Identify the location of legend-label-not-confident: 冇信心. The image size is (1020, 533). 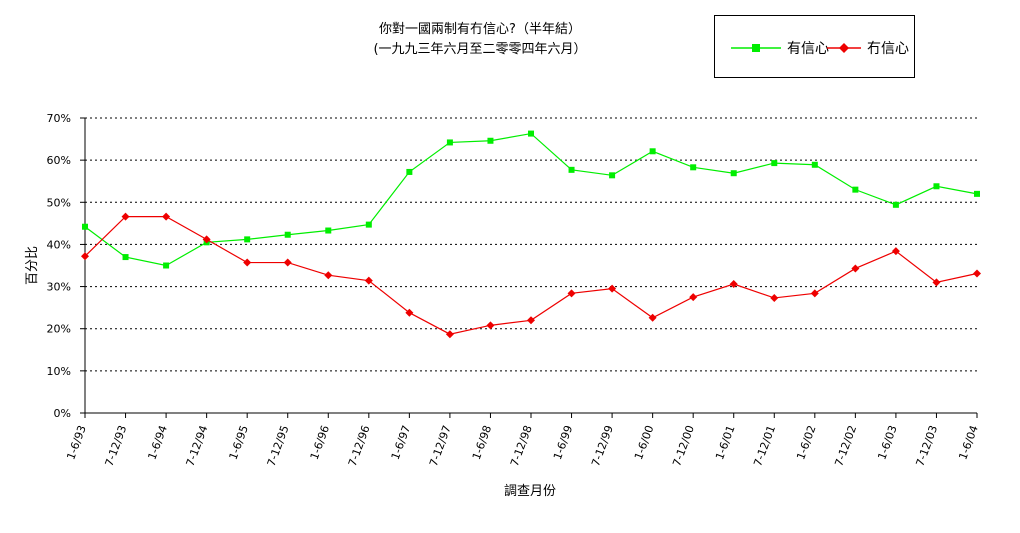
(888, 49).